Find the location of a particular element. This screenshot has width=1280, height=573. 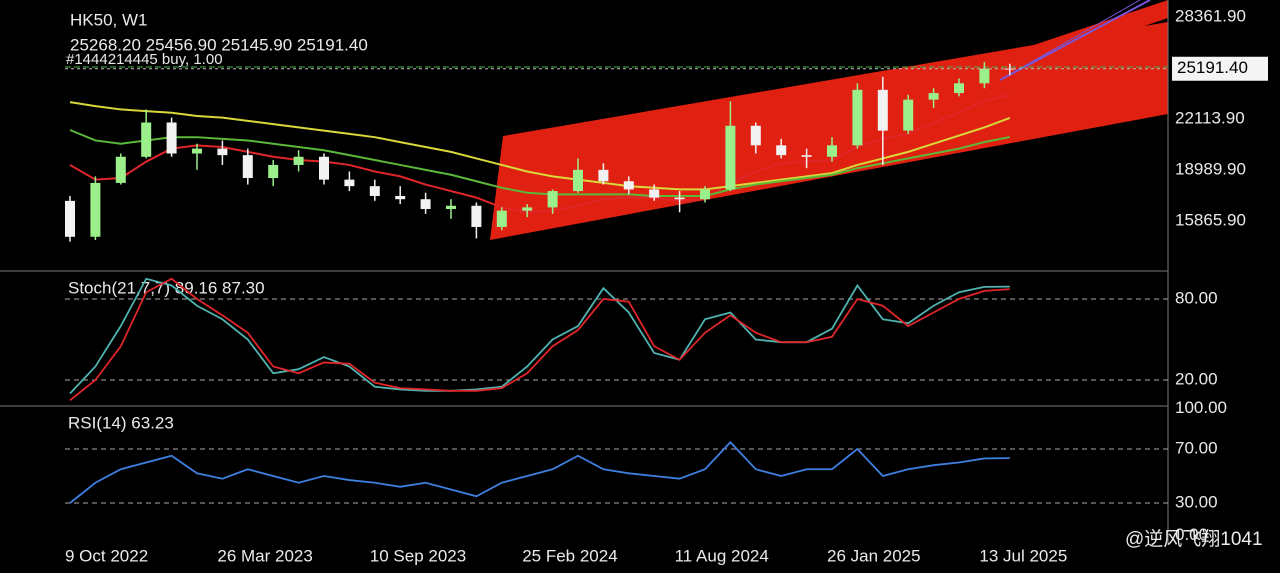

y-tick-label: 20.00 is located at coordinates (1196, 378).